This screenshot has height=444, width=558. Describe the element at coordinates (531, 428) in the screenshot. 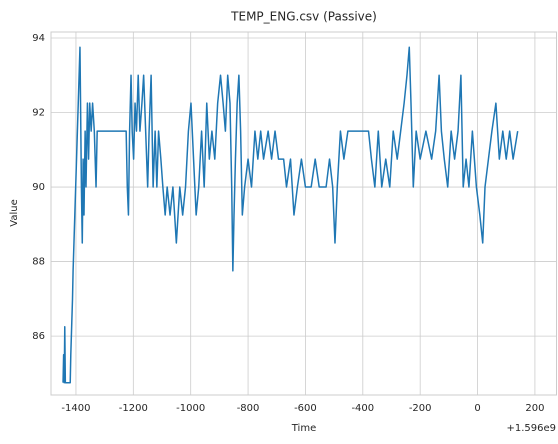

I see `x-offset-label: +1.596e9` at that location.